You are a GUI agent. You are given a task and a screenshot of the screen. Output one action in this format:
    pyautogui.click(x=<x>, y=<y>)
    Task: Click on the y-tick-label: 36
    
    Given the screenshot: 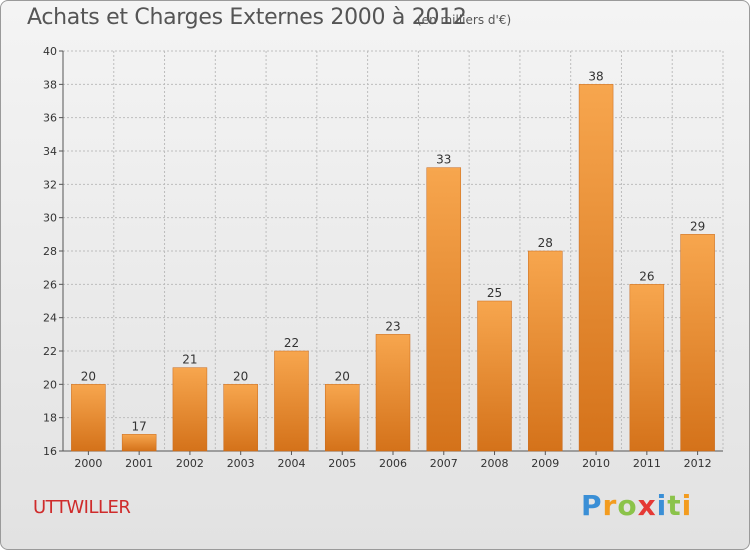 What is the action you would take?
    pyautogui.click(x=50, y=118)
    